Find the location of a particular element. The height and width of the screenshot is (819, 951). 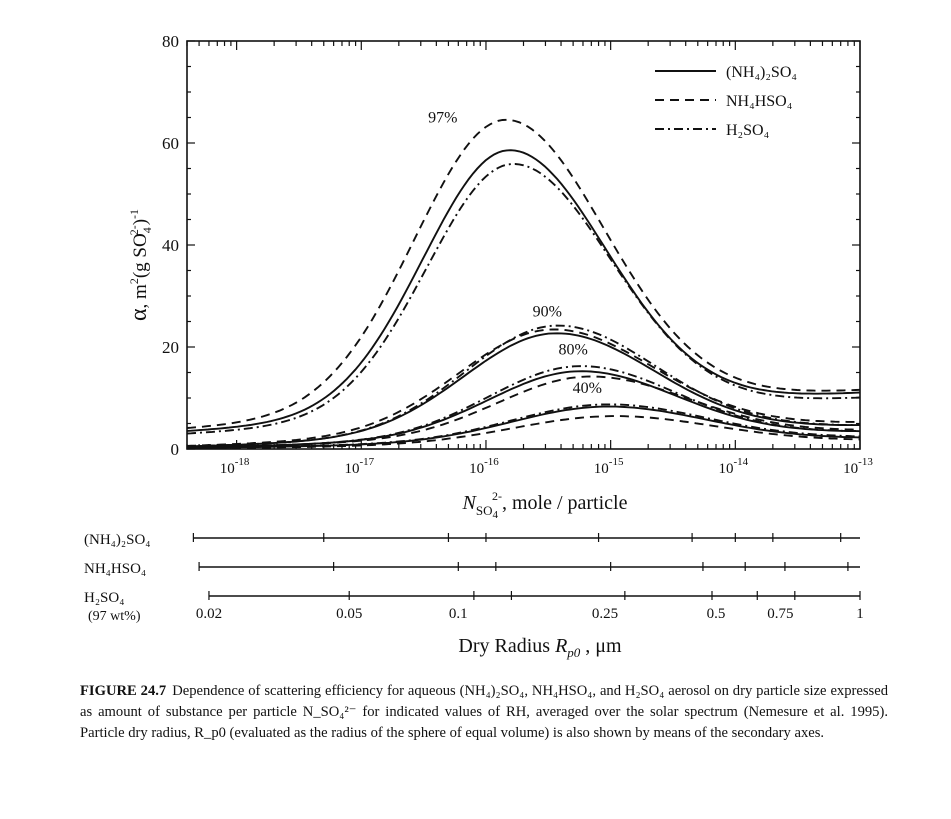

x-tick-label: 10-13 is located at coordinates (858, 466).